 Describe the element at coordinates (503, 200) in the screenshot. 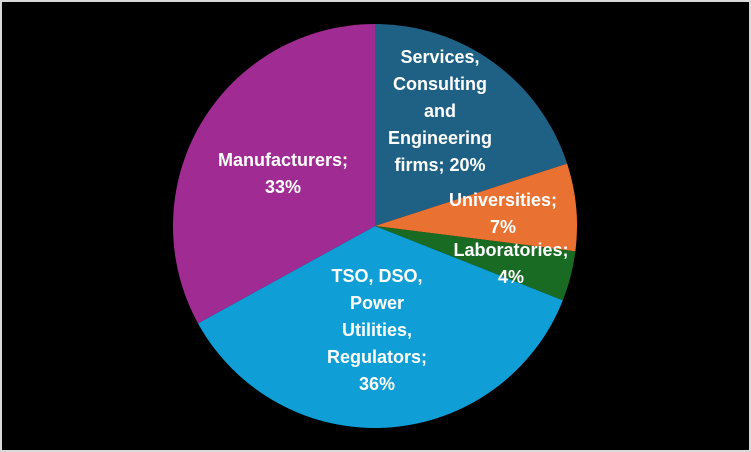

I see `label-line: Universities;` at that location.